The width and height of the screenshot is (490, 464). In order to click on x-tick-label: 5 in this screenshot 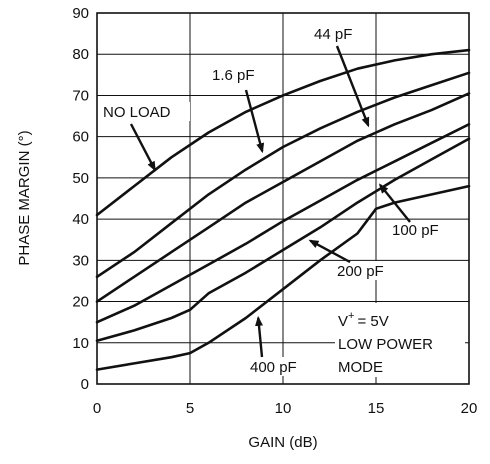, I will do `click(190, 408)`.